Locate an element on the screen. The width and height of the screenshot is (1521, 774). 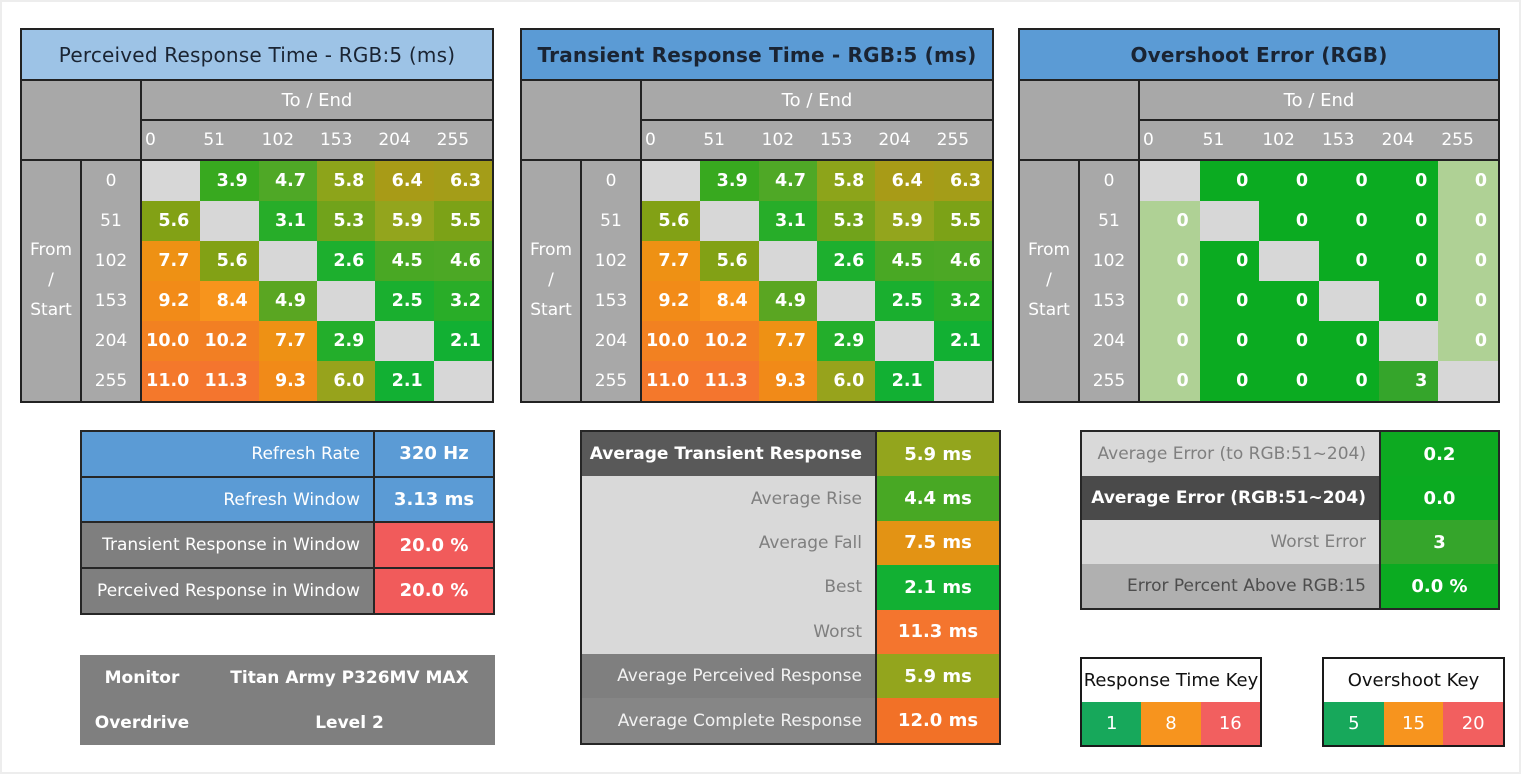
summary-value: 3.13 ms is located at coordinates (434, 499).